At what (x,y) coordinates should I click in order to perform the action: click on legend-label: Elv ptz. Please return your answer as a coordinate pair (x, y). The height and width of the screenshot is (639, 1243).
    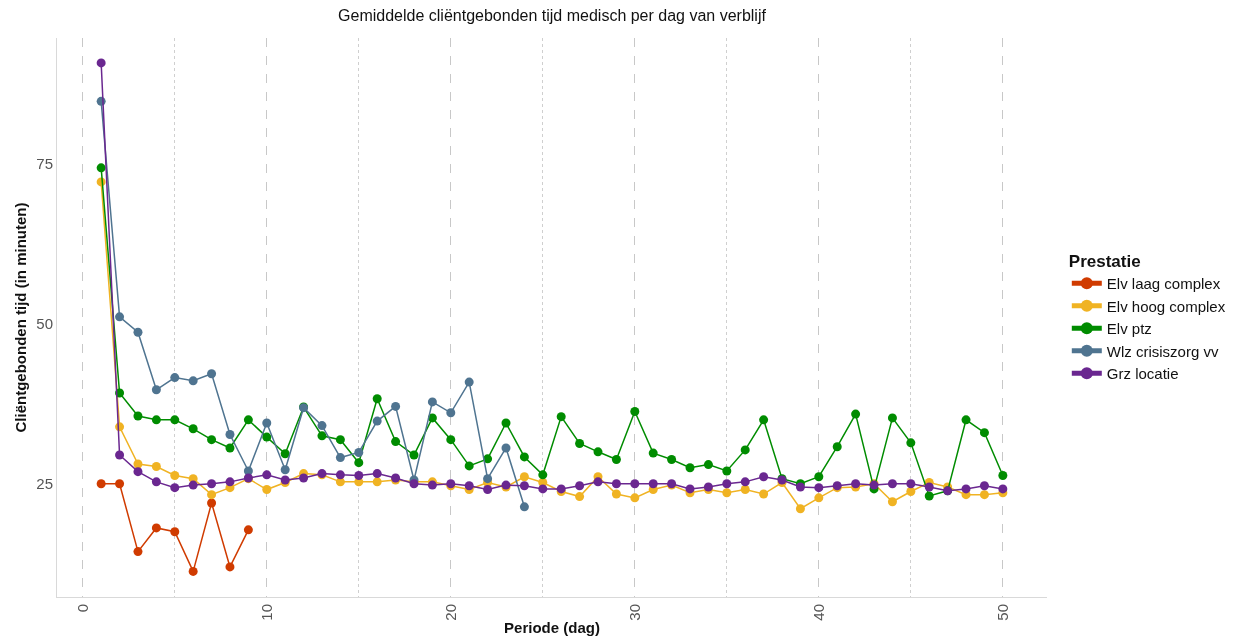
    Looking at the image, I should click on (1129, 329).